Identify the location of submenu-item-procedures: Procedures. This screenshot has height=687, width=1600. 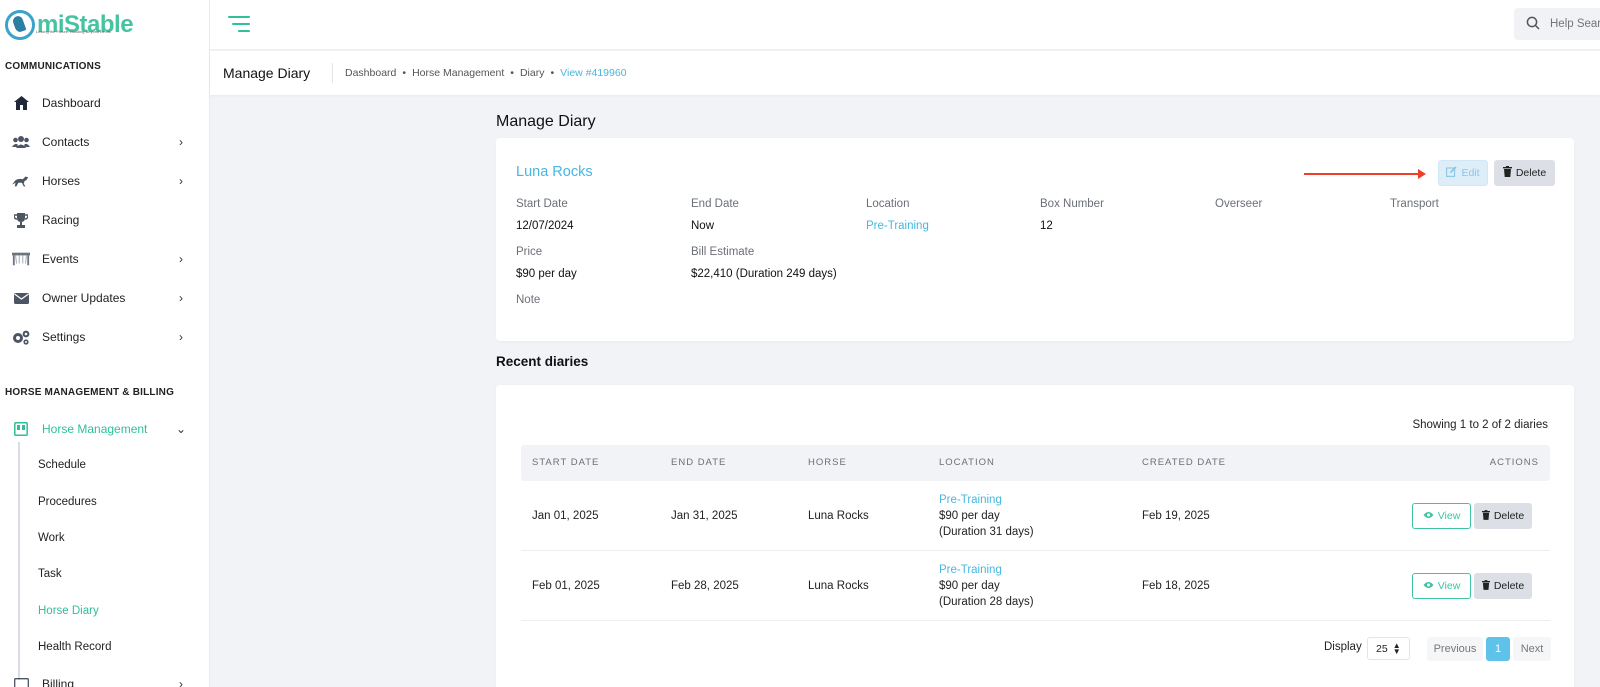
(67, 502).